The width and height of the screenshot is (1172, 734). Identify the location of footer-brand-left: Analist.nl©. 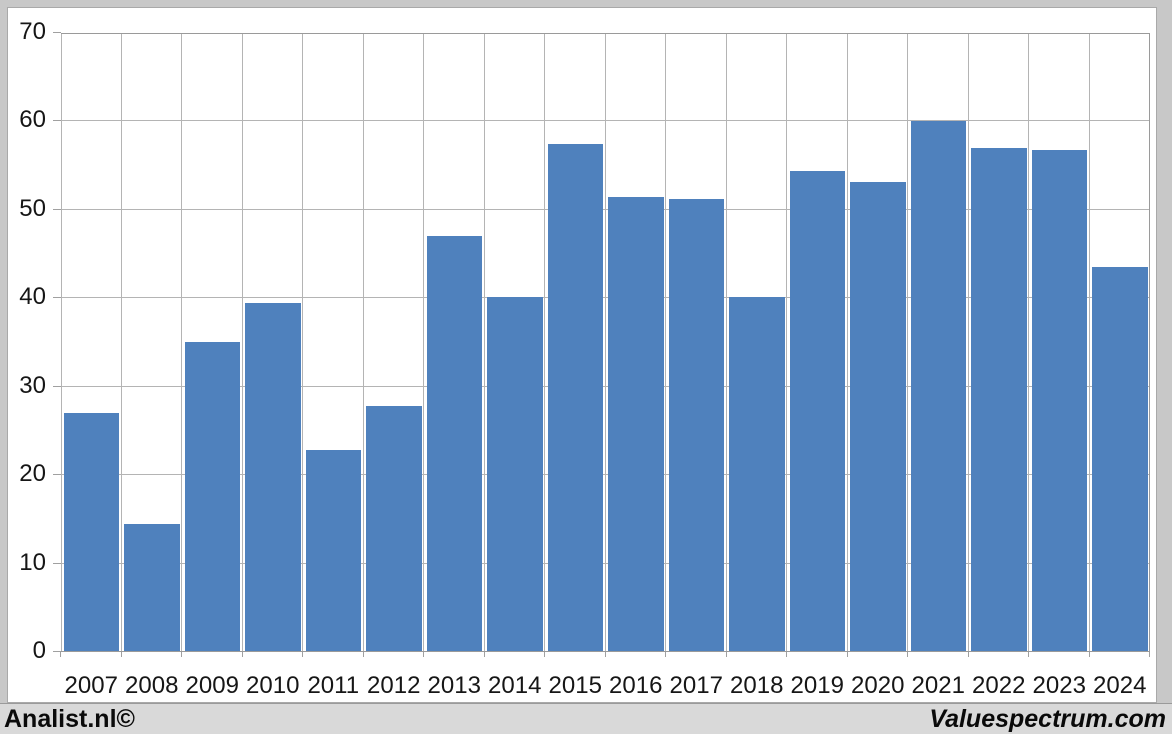
(69, 719).